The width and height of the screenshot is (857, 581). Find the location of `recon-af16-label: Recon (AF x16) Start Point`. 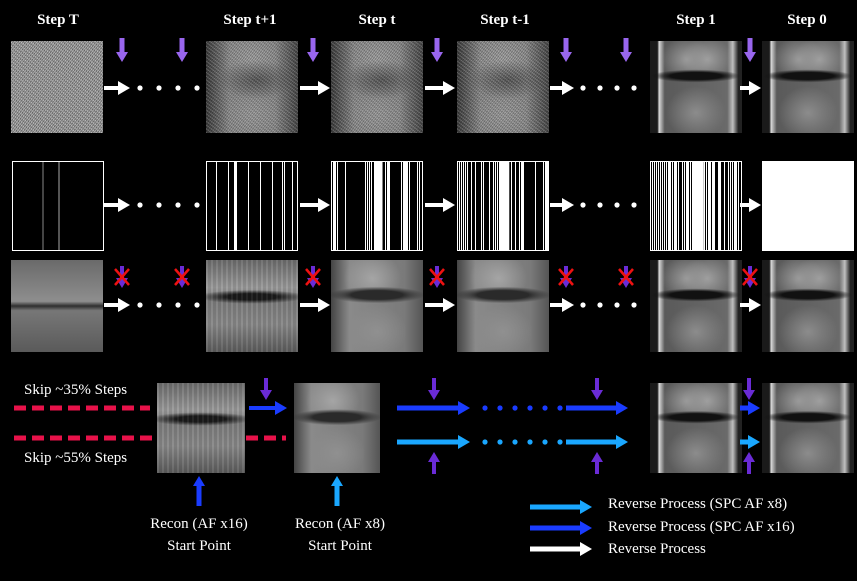

recon-af16-label: Recon (AF x16) Start Point is located at coordinates (199, 535).